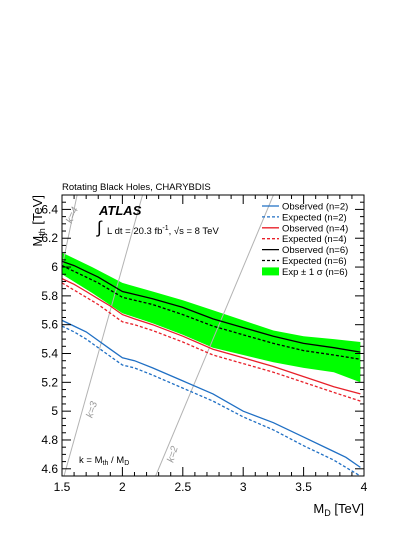 The height and width of the screenshot is (537, 415). Describe the element at coordinates (314, 217) in the screenshot. I see `legend-label-1: Expected (n=2)` at that location.